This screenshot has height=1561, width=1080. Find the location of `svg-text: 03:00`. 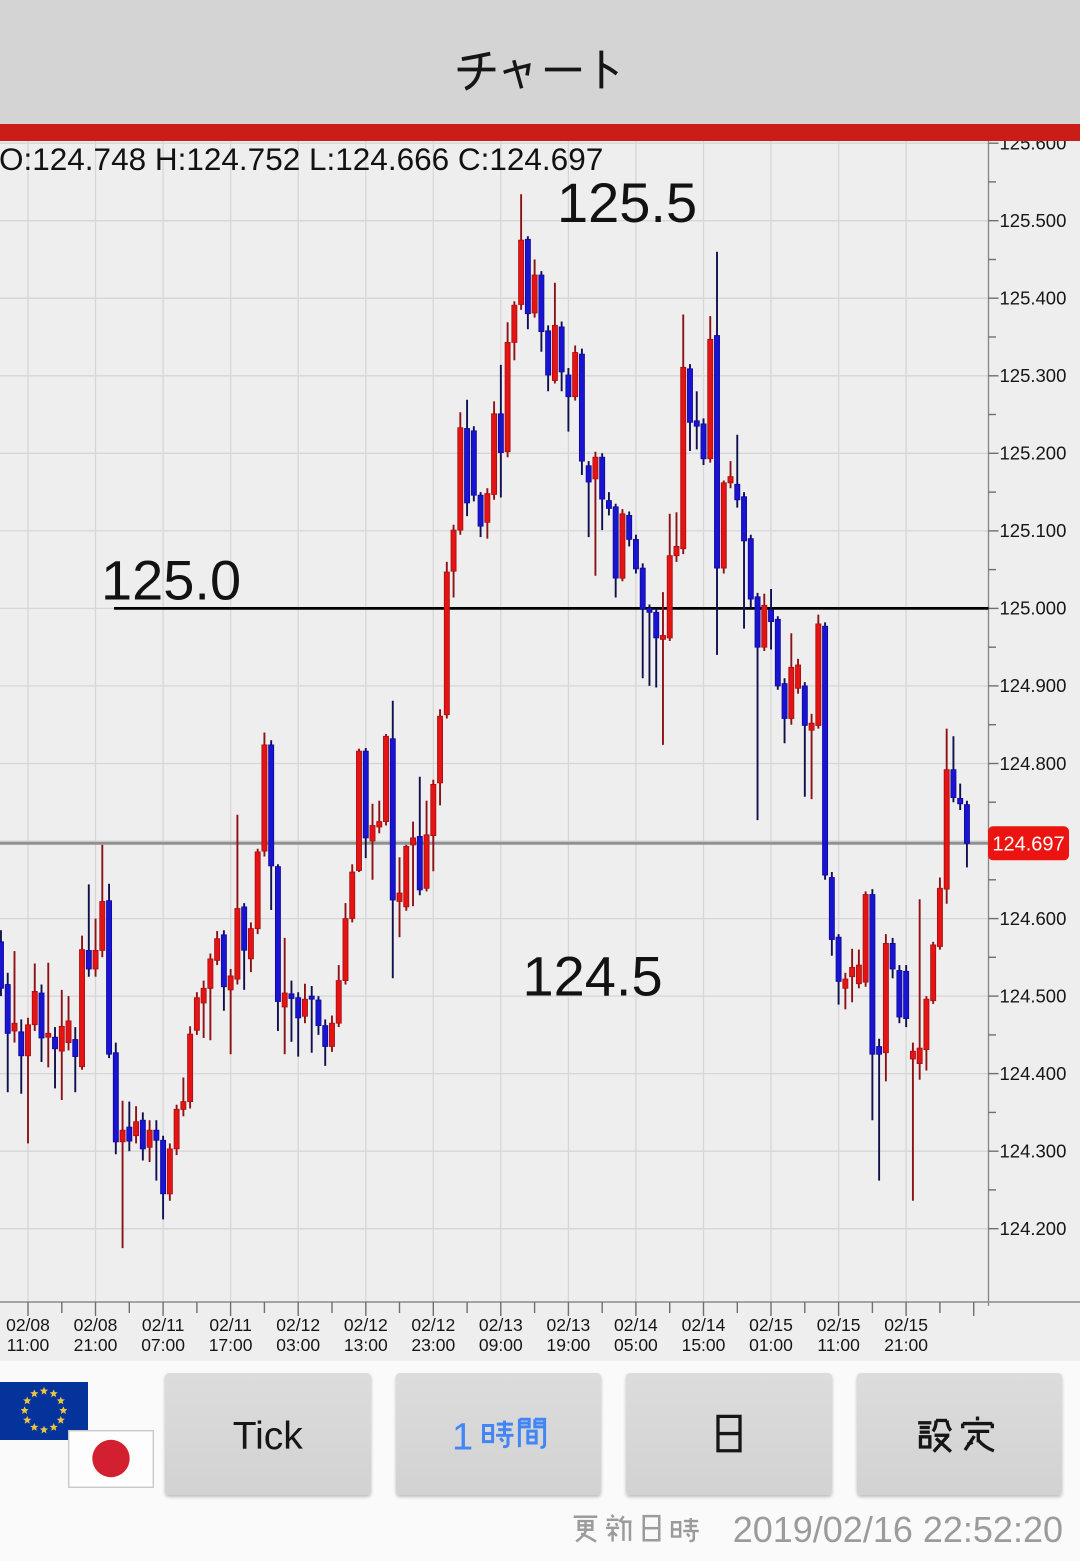

svg-text: 03:00 is located at coordinates (298, 1345).